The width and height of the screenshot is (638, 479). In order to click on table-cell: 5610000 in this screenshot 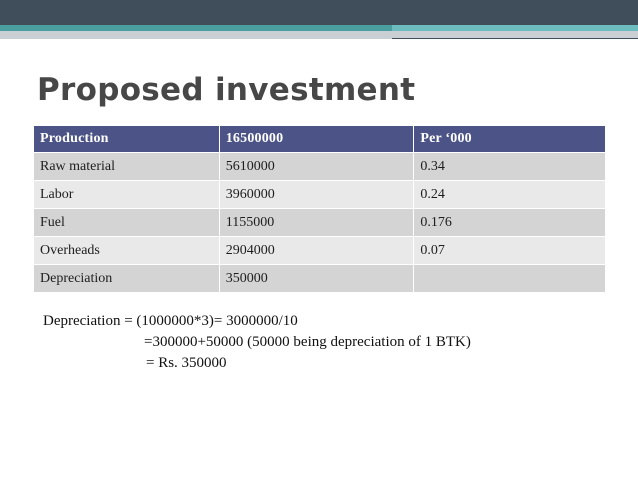, I will do `click(316, 166)`.